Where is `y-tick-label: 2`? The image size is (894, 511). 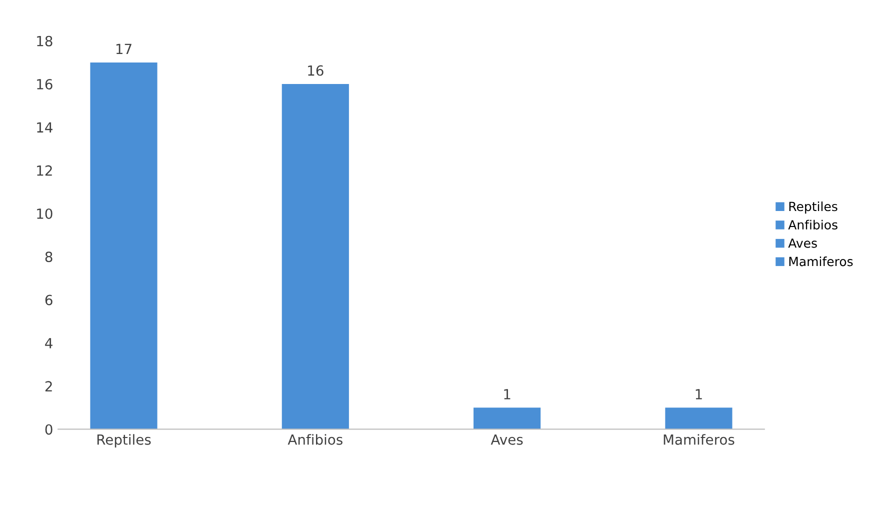 y-tick-label: 2 is located at coordinates (48, 386).